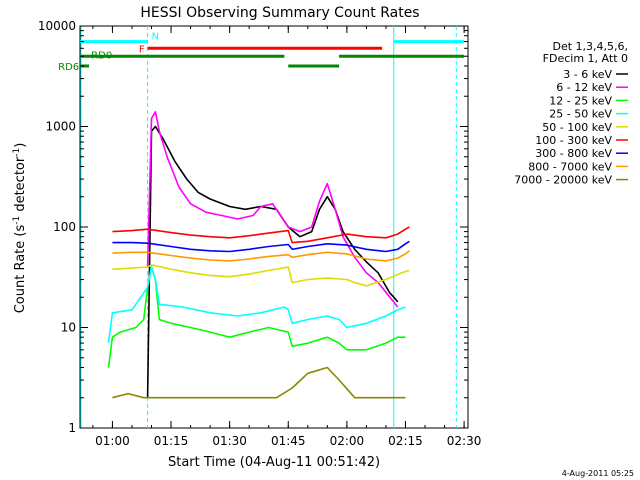 Image resolution: width=640 pixels, height=480 pixels. Describe the element at coordinates (584, 87) in the screenshot. I see `legend-label-1: 6 - 12 keV` at that location.